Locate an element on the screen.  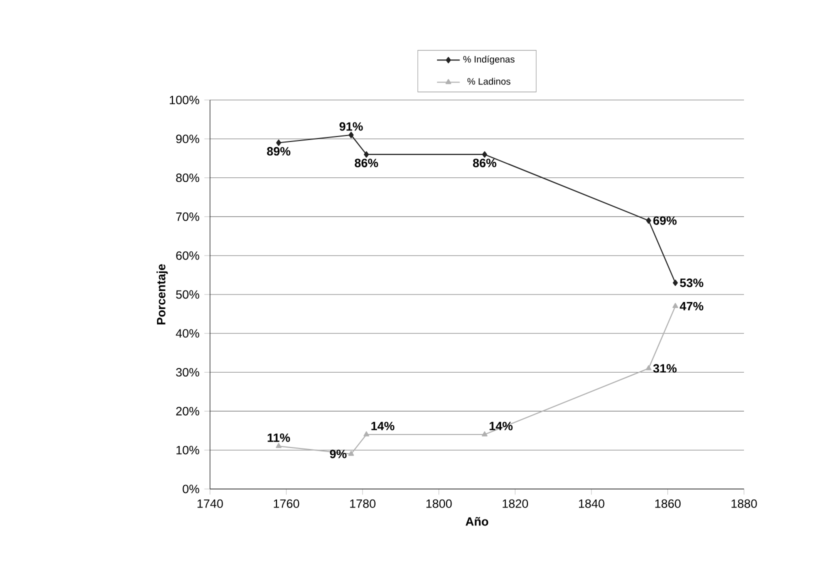
x-tick-label: 1760 is located at coordinates (287, 503).